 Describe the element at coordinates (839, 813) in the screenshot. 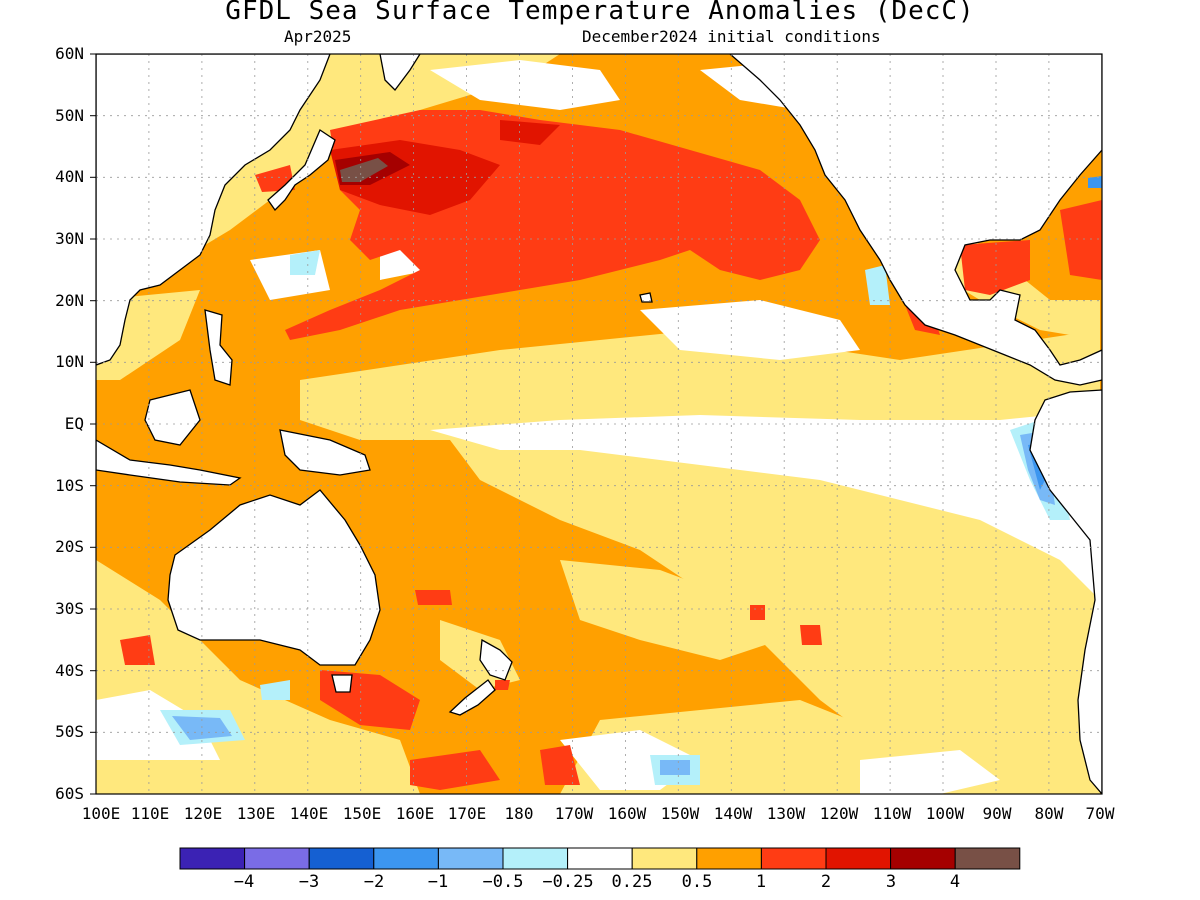

I see `lon-label: 120W` at that location.